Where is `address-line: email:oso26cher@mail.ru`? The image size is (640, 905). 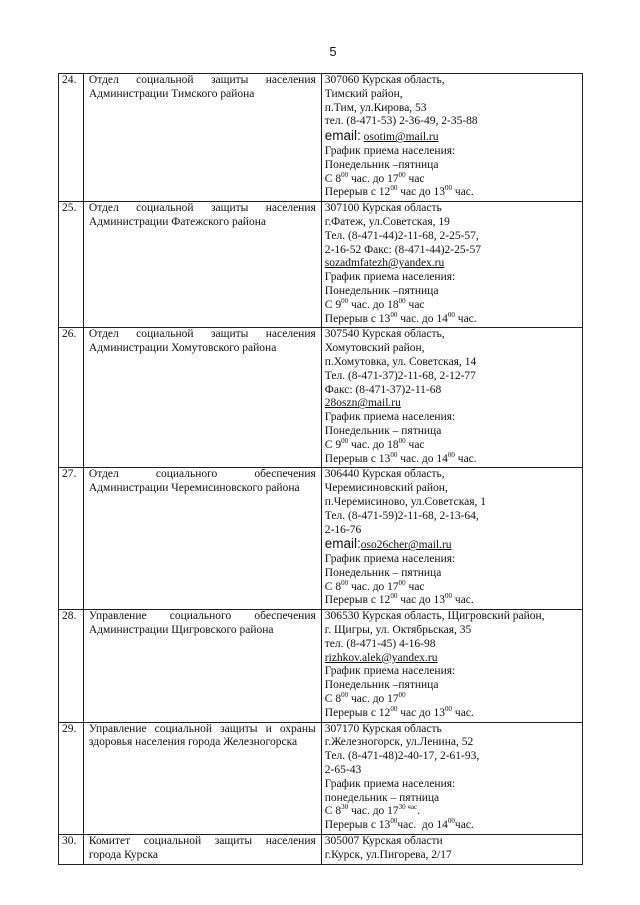 address-line: email:oso26cher@mail.ru is located at coordinates (452, 545).